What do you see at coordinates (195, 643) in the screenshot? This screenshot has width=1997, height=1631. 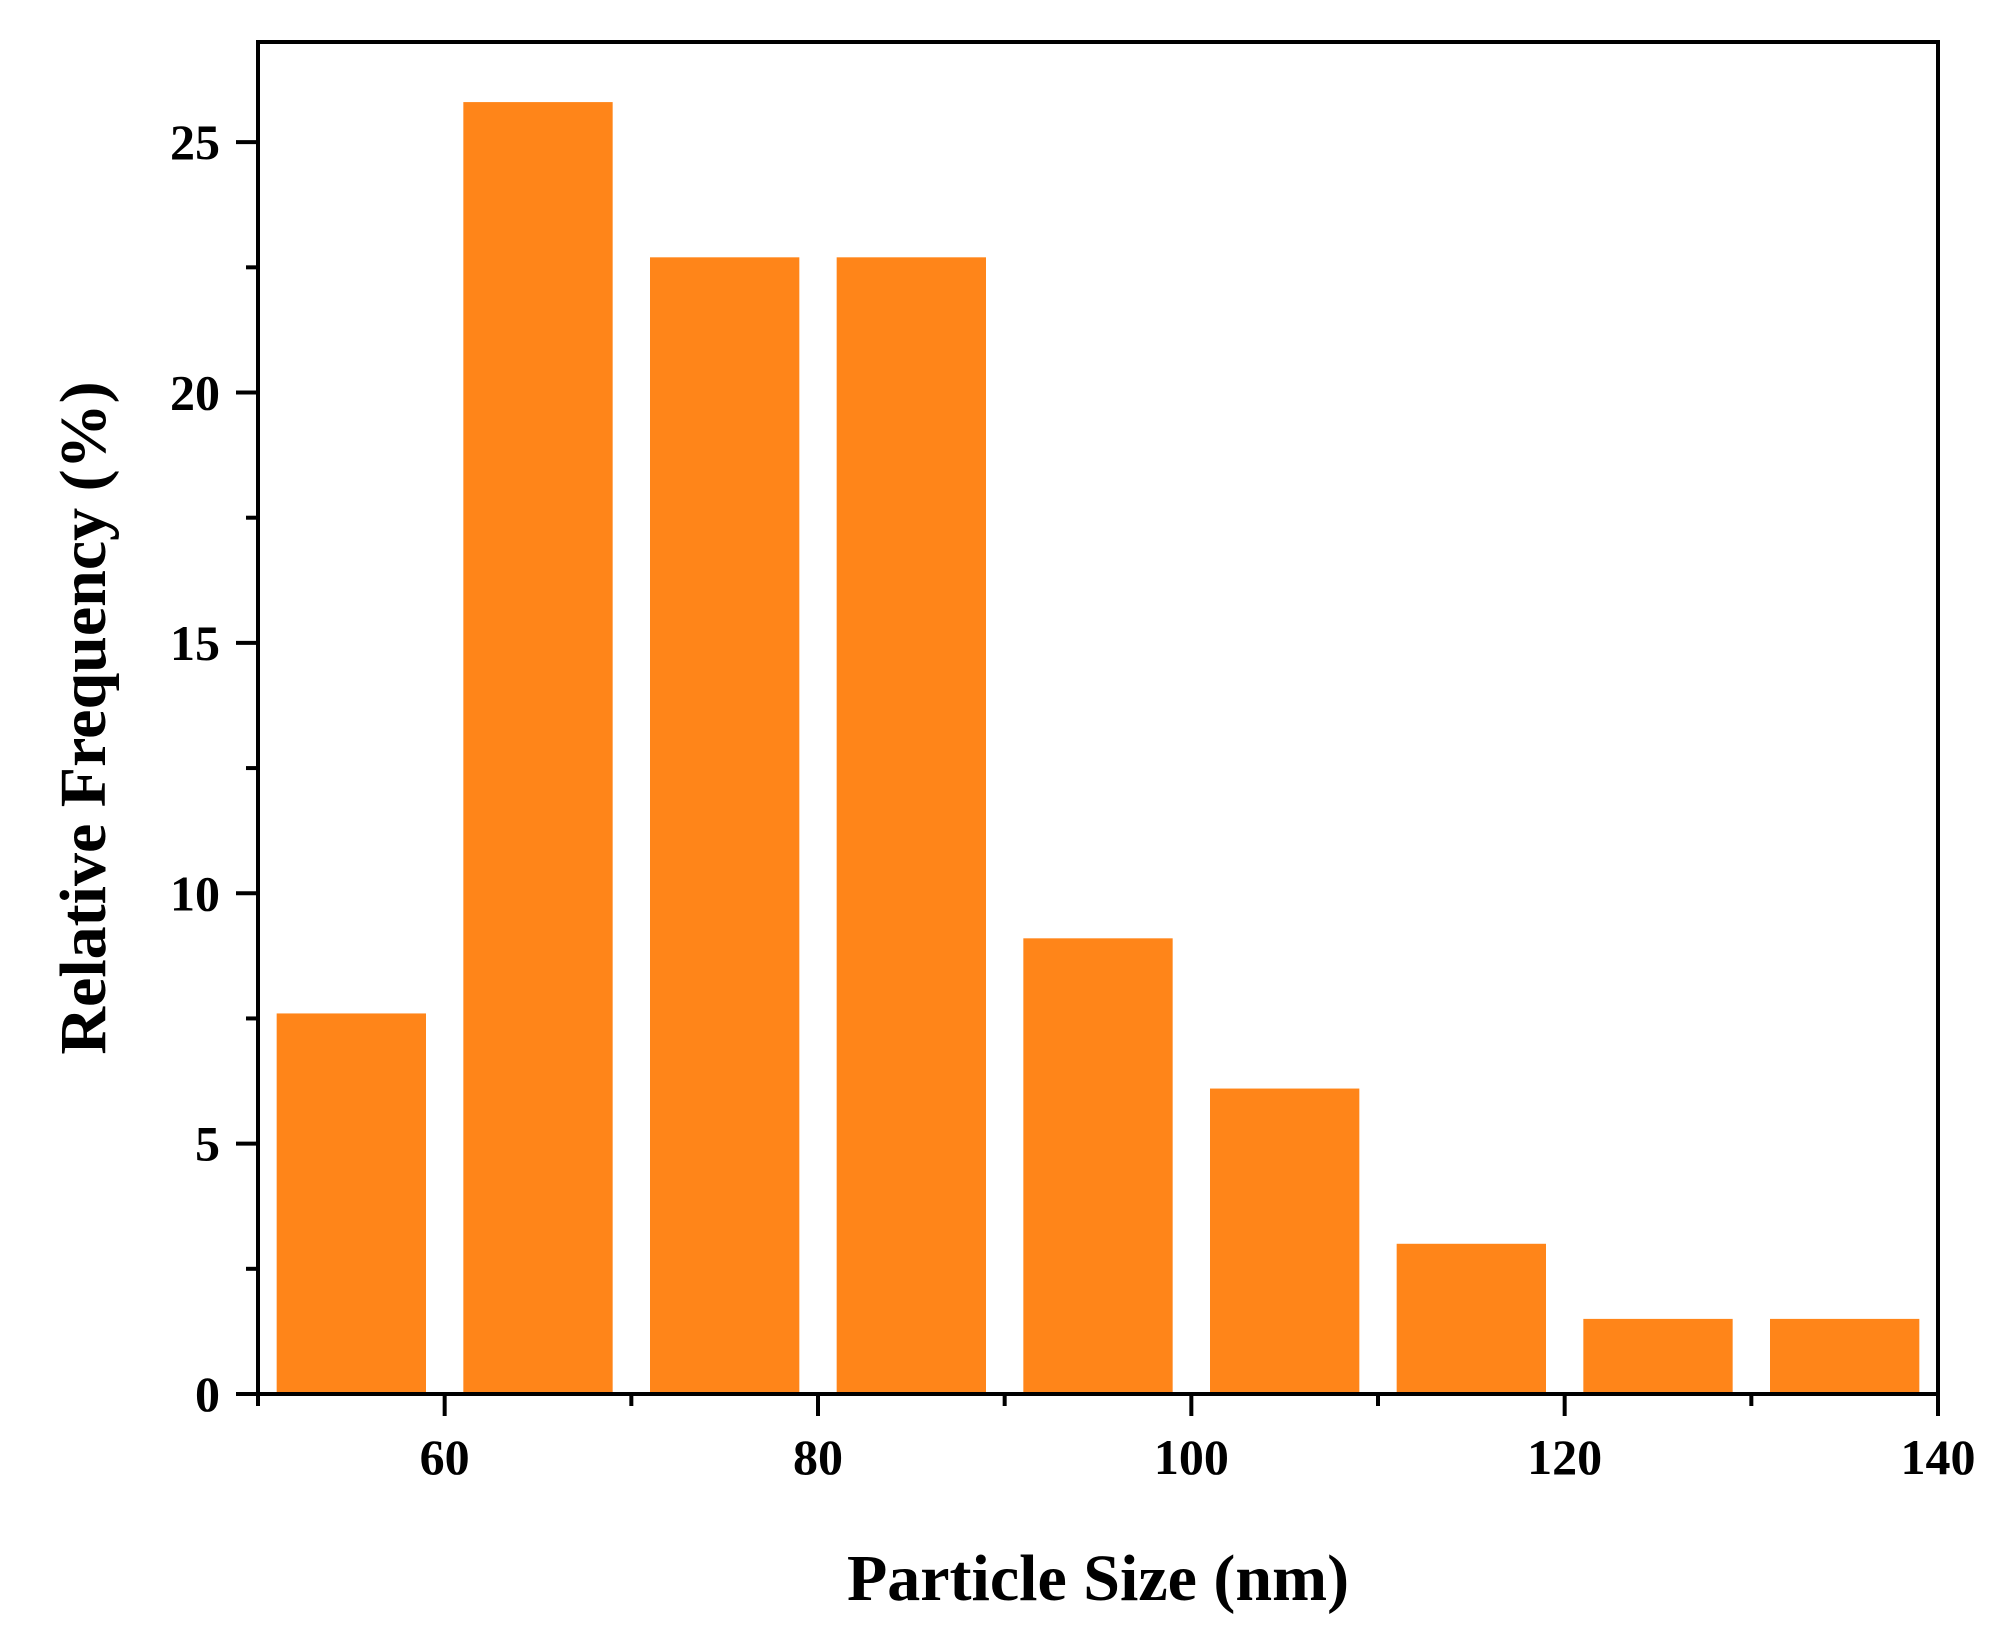 I see `y-tick-label-15: 15` at bounding box center [195, 643].